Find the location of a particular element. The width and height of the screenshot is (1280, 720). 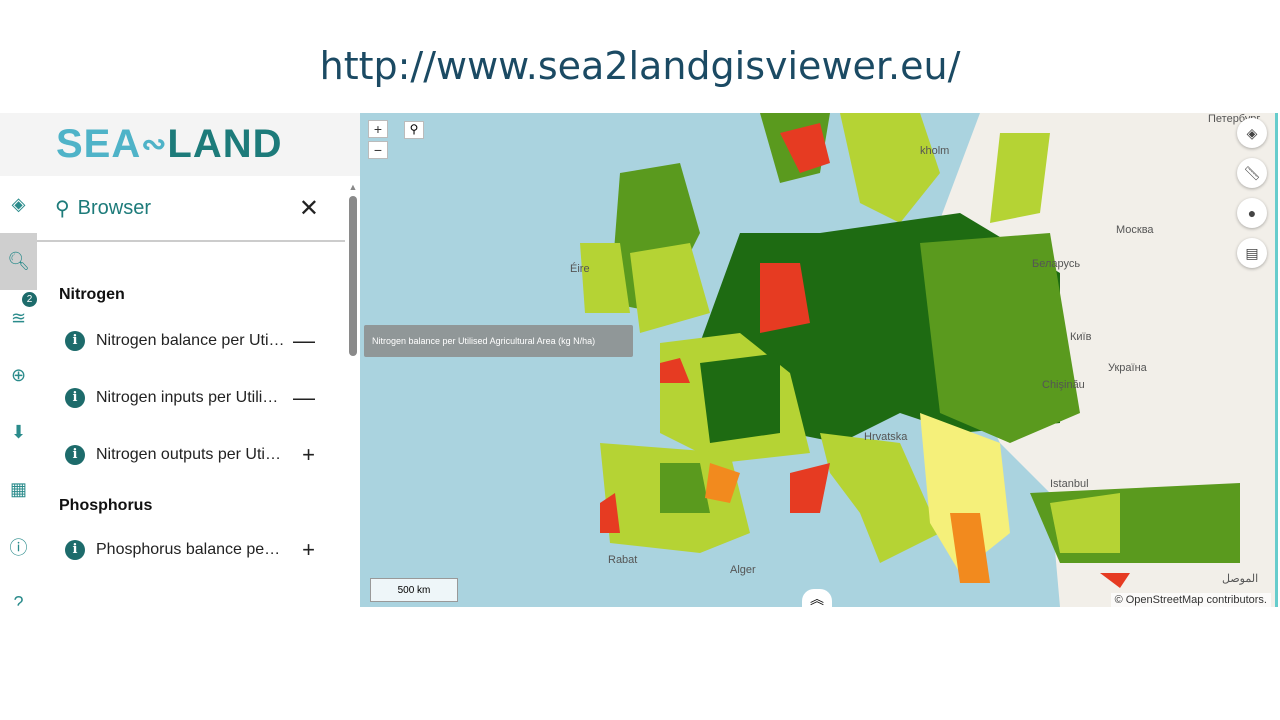

map-label: Москва is located at coordinates (1135, 230).